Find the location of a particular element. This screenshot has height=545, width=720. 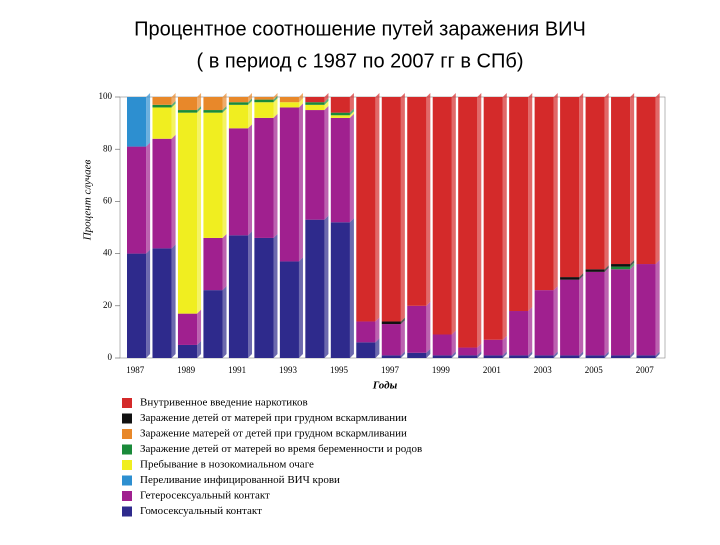

y-axis-label: Процент случаев is located at coordinates (88, 200).